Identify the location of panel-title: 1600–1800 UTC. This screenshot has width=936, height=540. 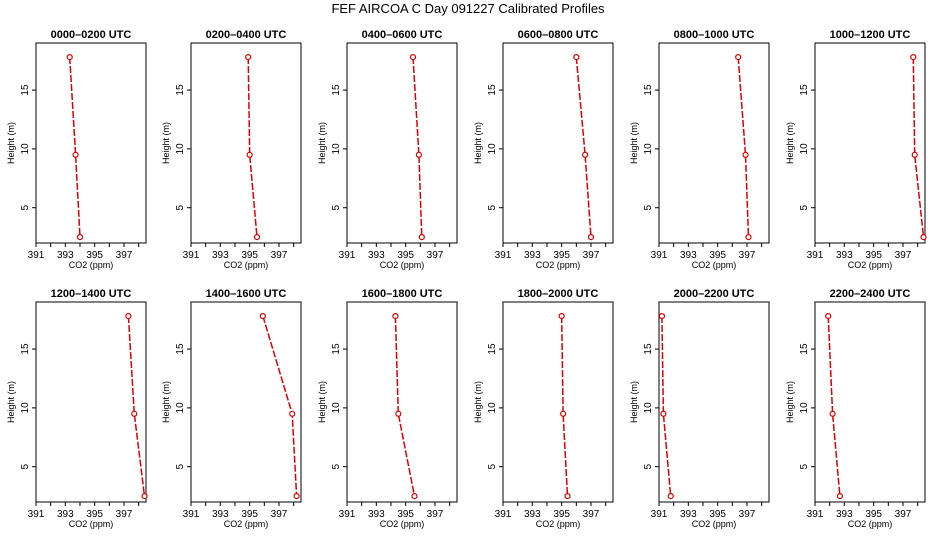
(402, 294).